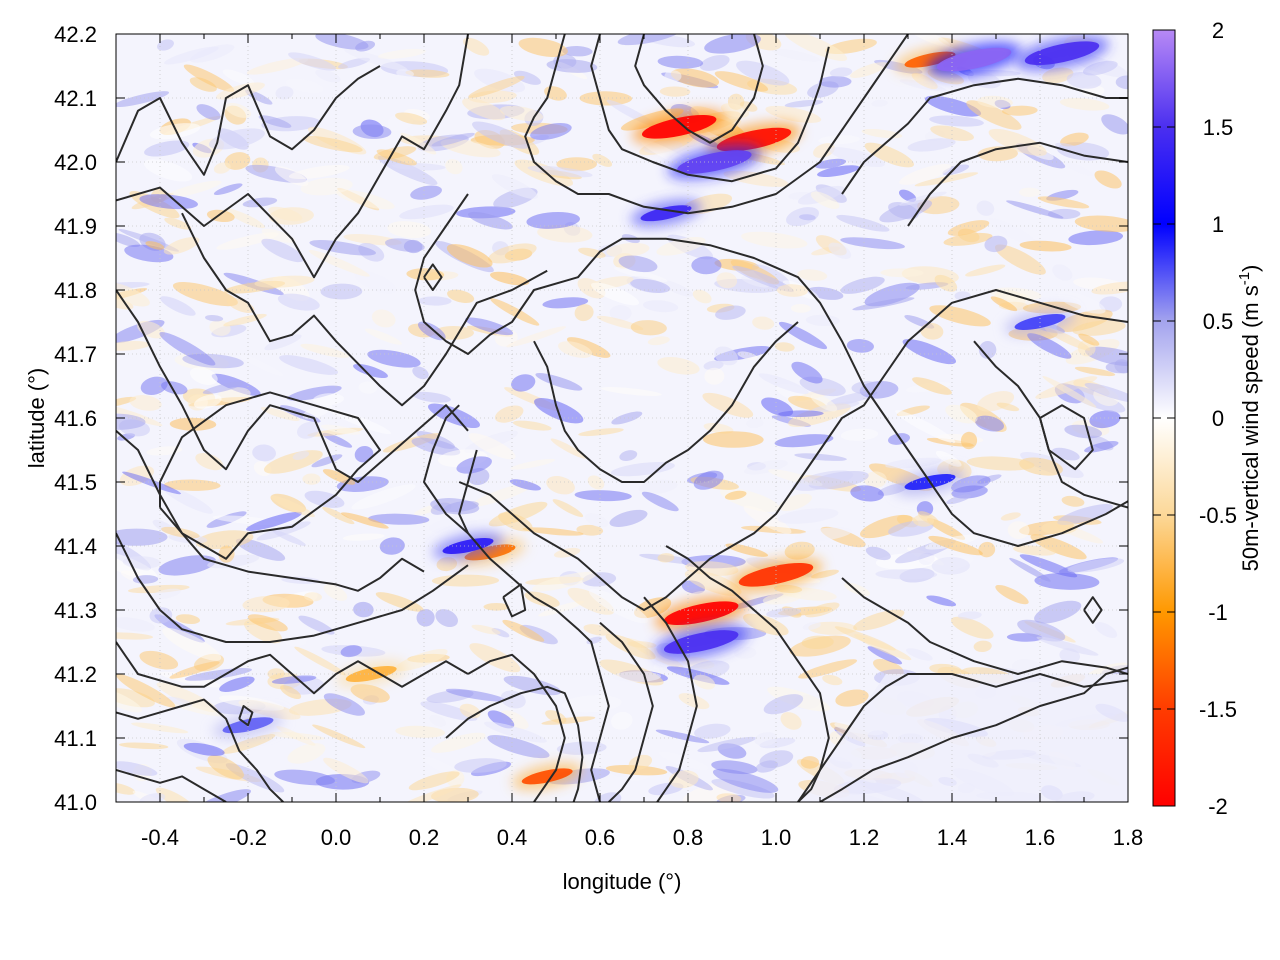 The width and height of the screenshot is (1280, 960). What do you see at coordinates (1195, 418) in the screenshot?
I see `colorbar-ticks: 2 1.5 1 0.5 0 -0.5 -1 -1.5 -2` at bounding box center [1195, 418].